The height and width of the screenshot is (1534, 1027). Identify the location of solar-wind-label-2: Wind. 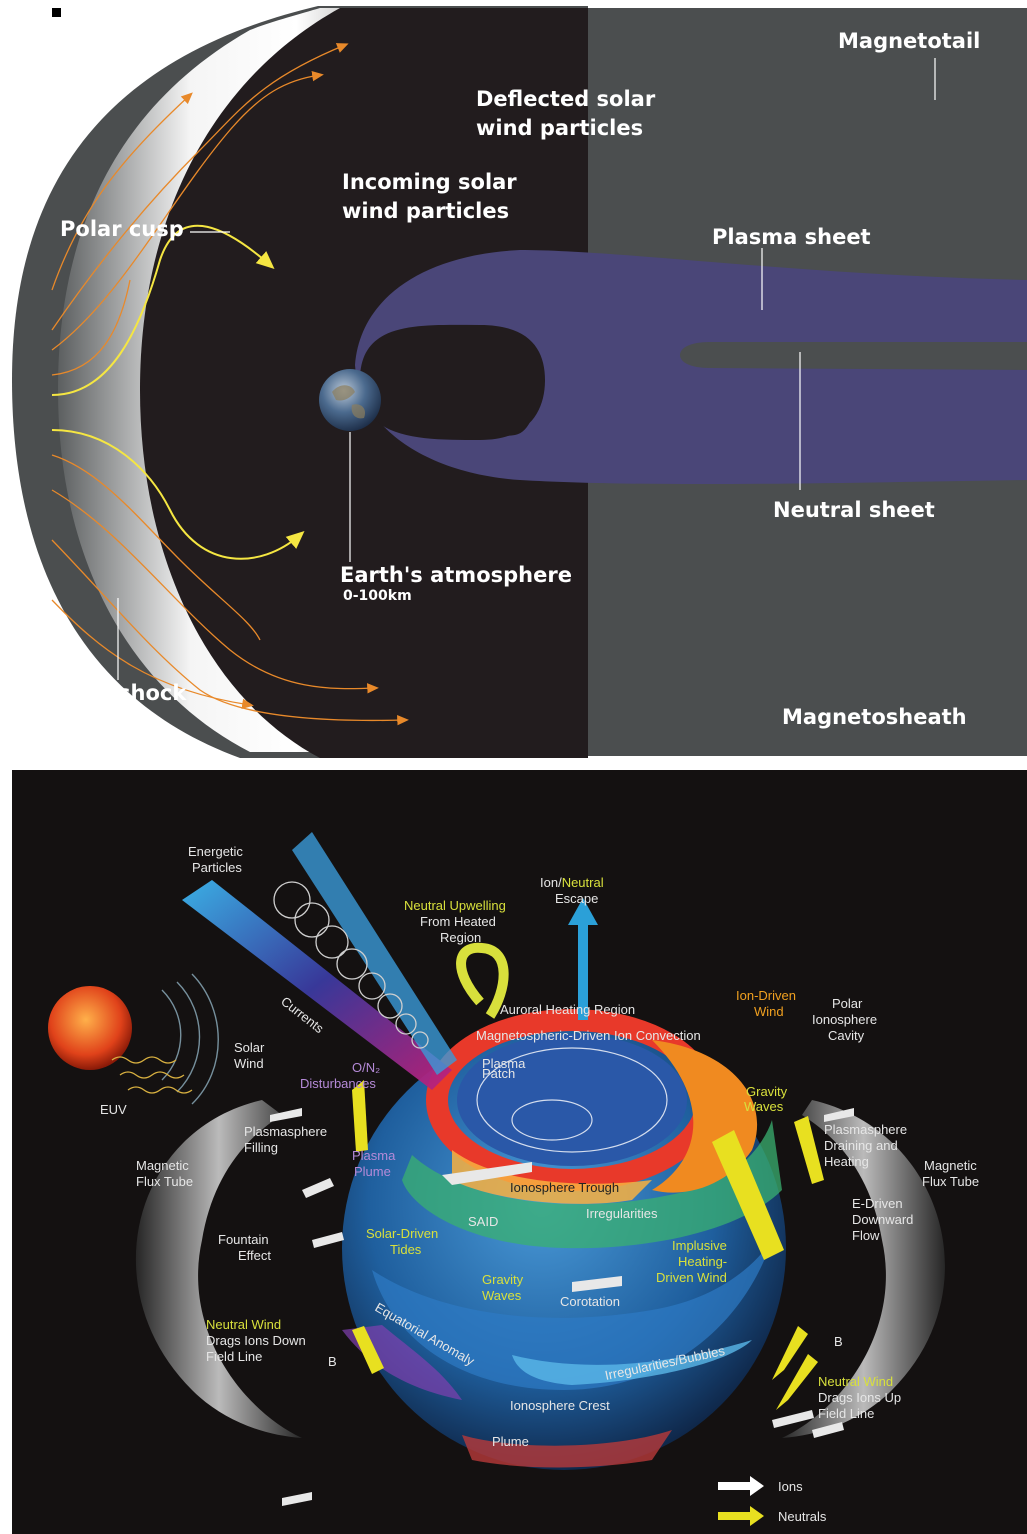
(249, 1063).